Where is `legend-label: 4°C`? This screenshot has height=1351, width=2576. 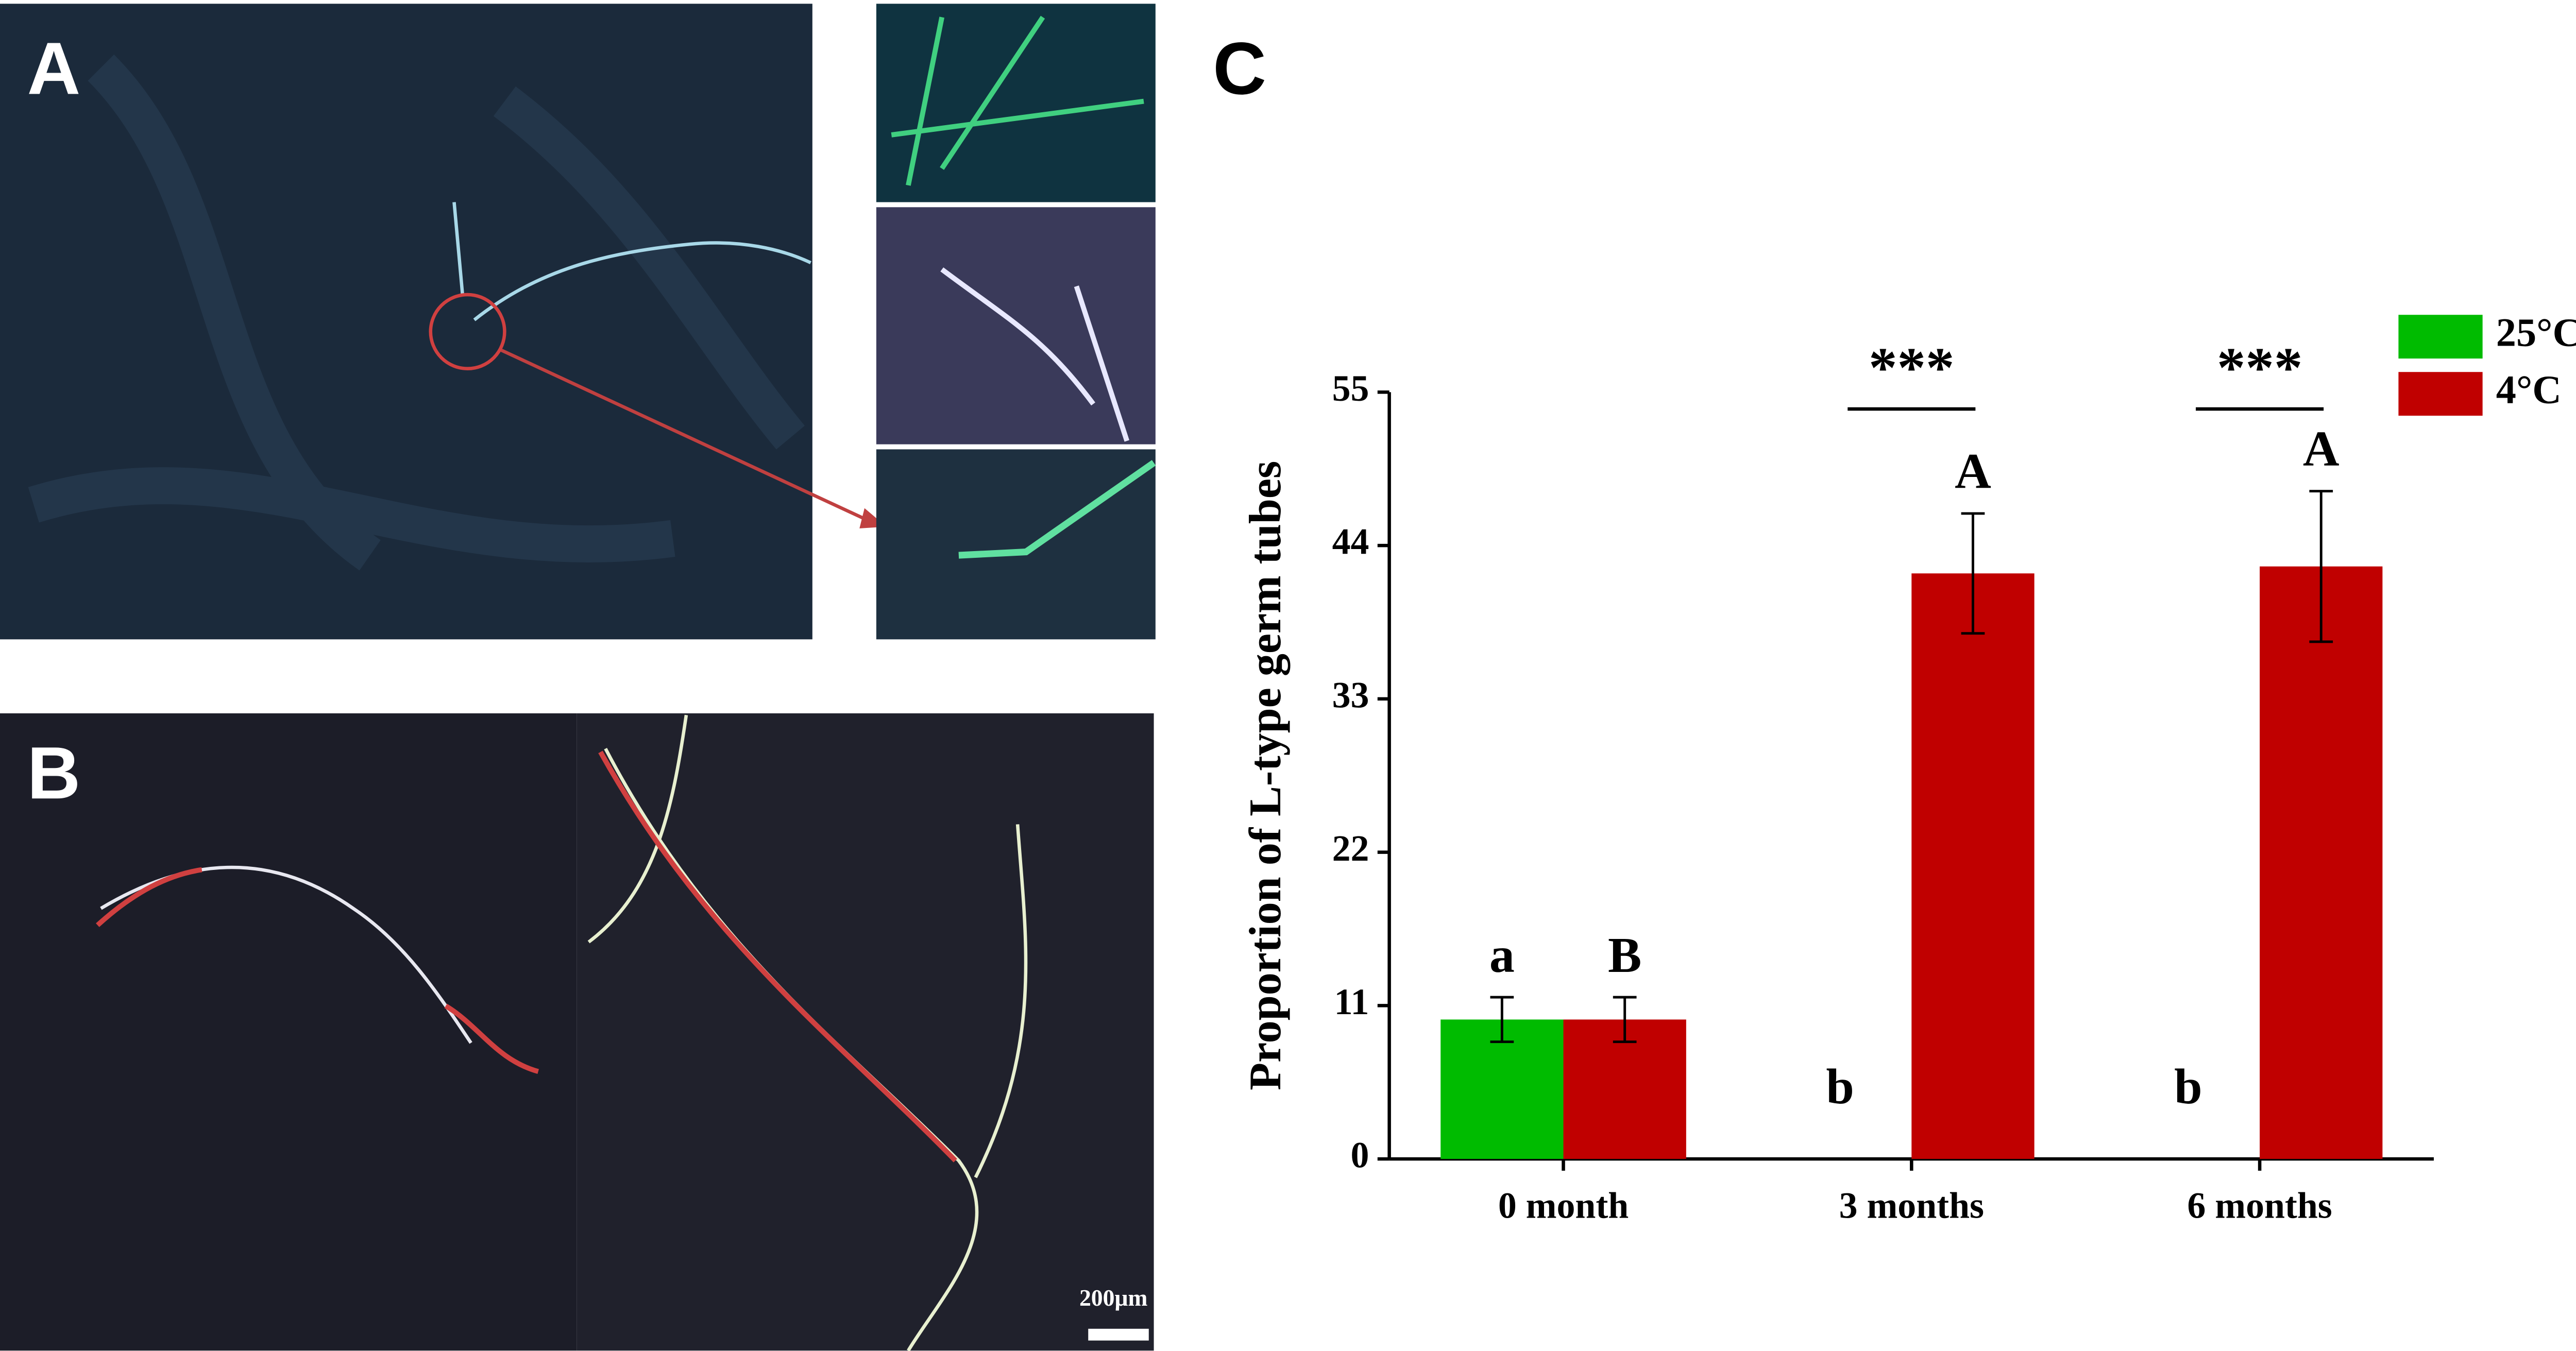 legend-label: 4°C is located at coordinates (2529, 390).